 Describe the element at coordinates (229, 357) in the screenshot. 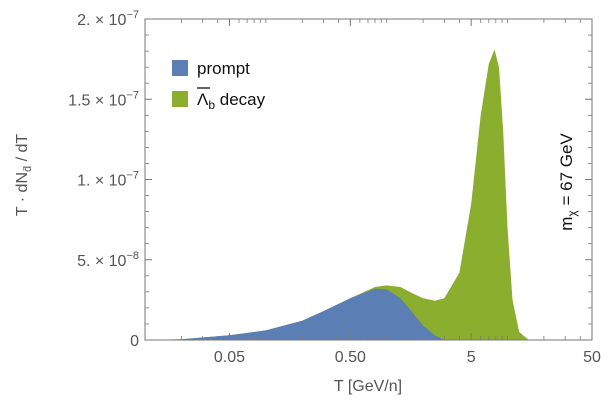

I see `x-tick-label-0: 0.05` at that location.